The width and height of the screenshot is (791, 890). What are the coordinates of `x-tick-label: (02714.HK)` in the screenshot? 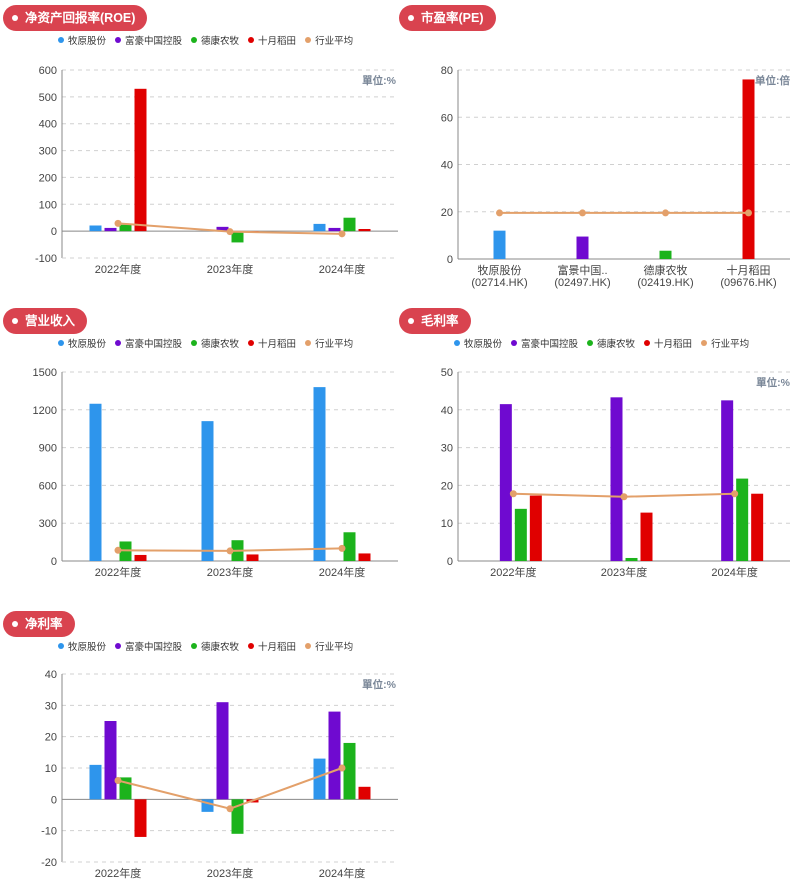 It's located at (499, 283).